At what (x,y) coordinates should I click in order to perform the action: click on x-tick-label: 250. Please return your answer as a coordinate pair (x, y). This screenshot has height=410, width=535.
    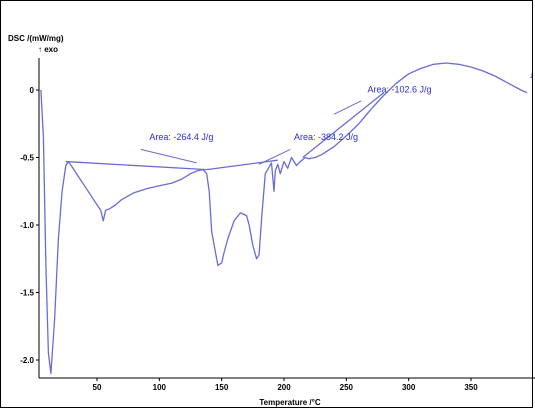
    Looking at the image, I should click on (347, 387).